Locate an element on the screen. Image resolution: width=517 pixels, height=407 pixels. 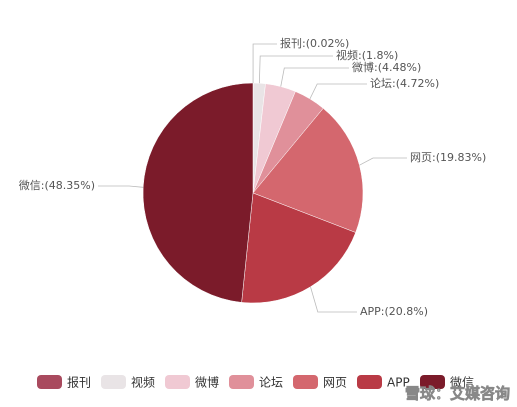
legend-label: 微博 is located at coordinates (207, 382).